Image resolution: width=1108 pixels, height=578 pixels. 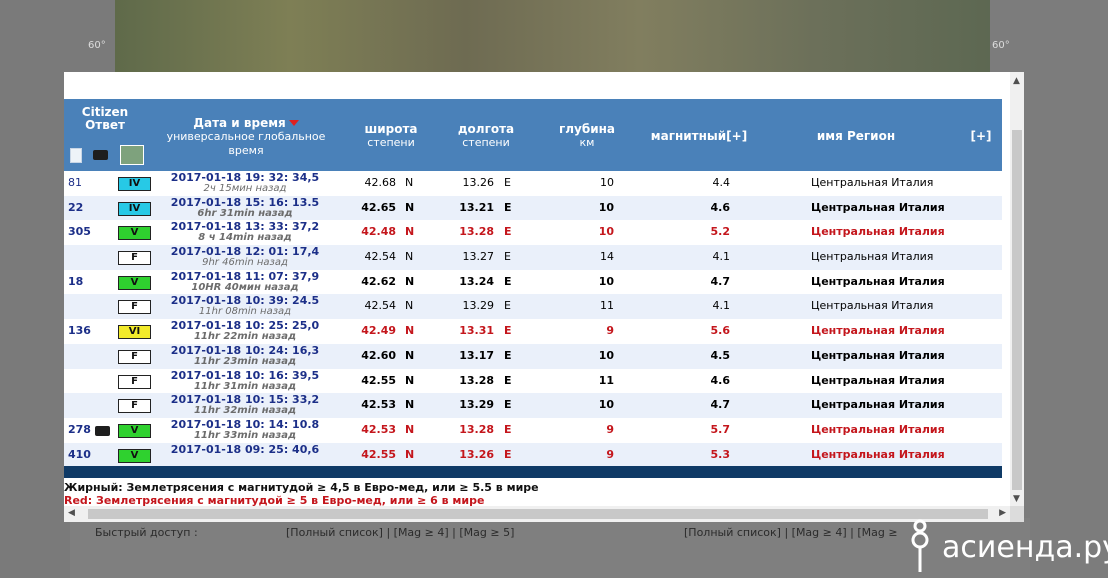 I want to click on citizen-response-count: 278, so click(x=79, y=429).